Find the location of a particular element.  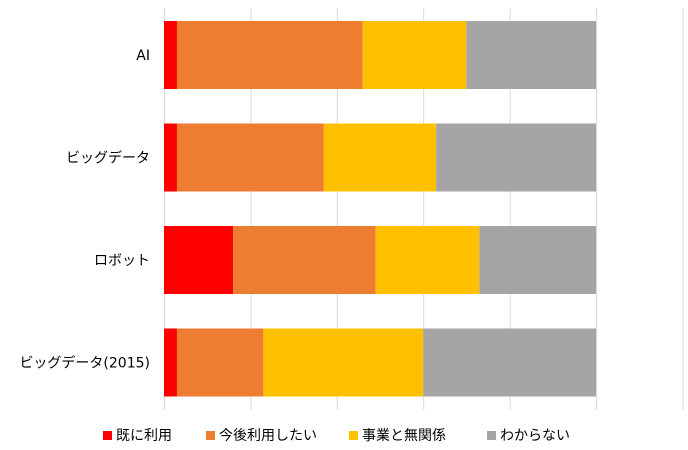

legend-label-3: わからない is located at coordinates (535, 436).